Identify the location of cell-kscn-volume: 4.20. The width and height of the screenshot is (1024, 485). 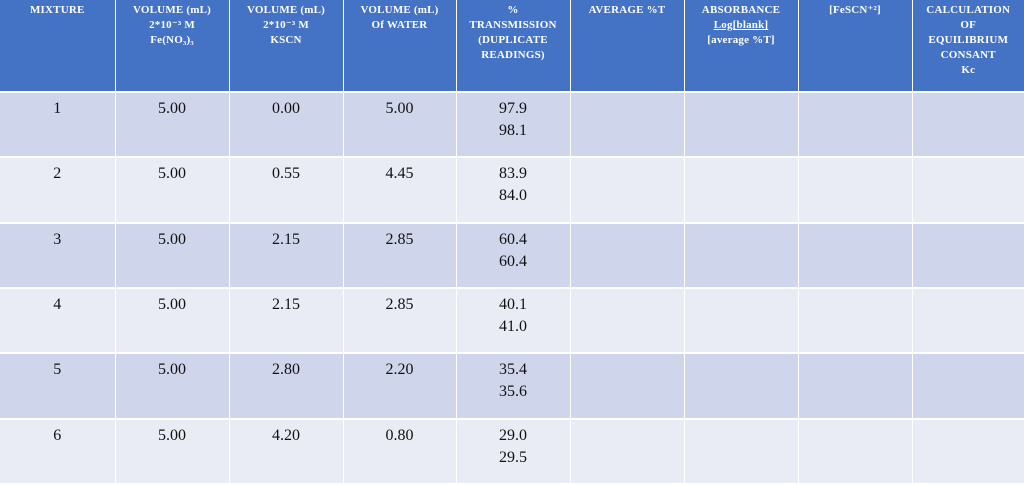
(286, 451).